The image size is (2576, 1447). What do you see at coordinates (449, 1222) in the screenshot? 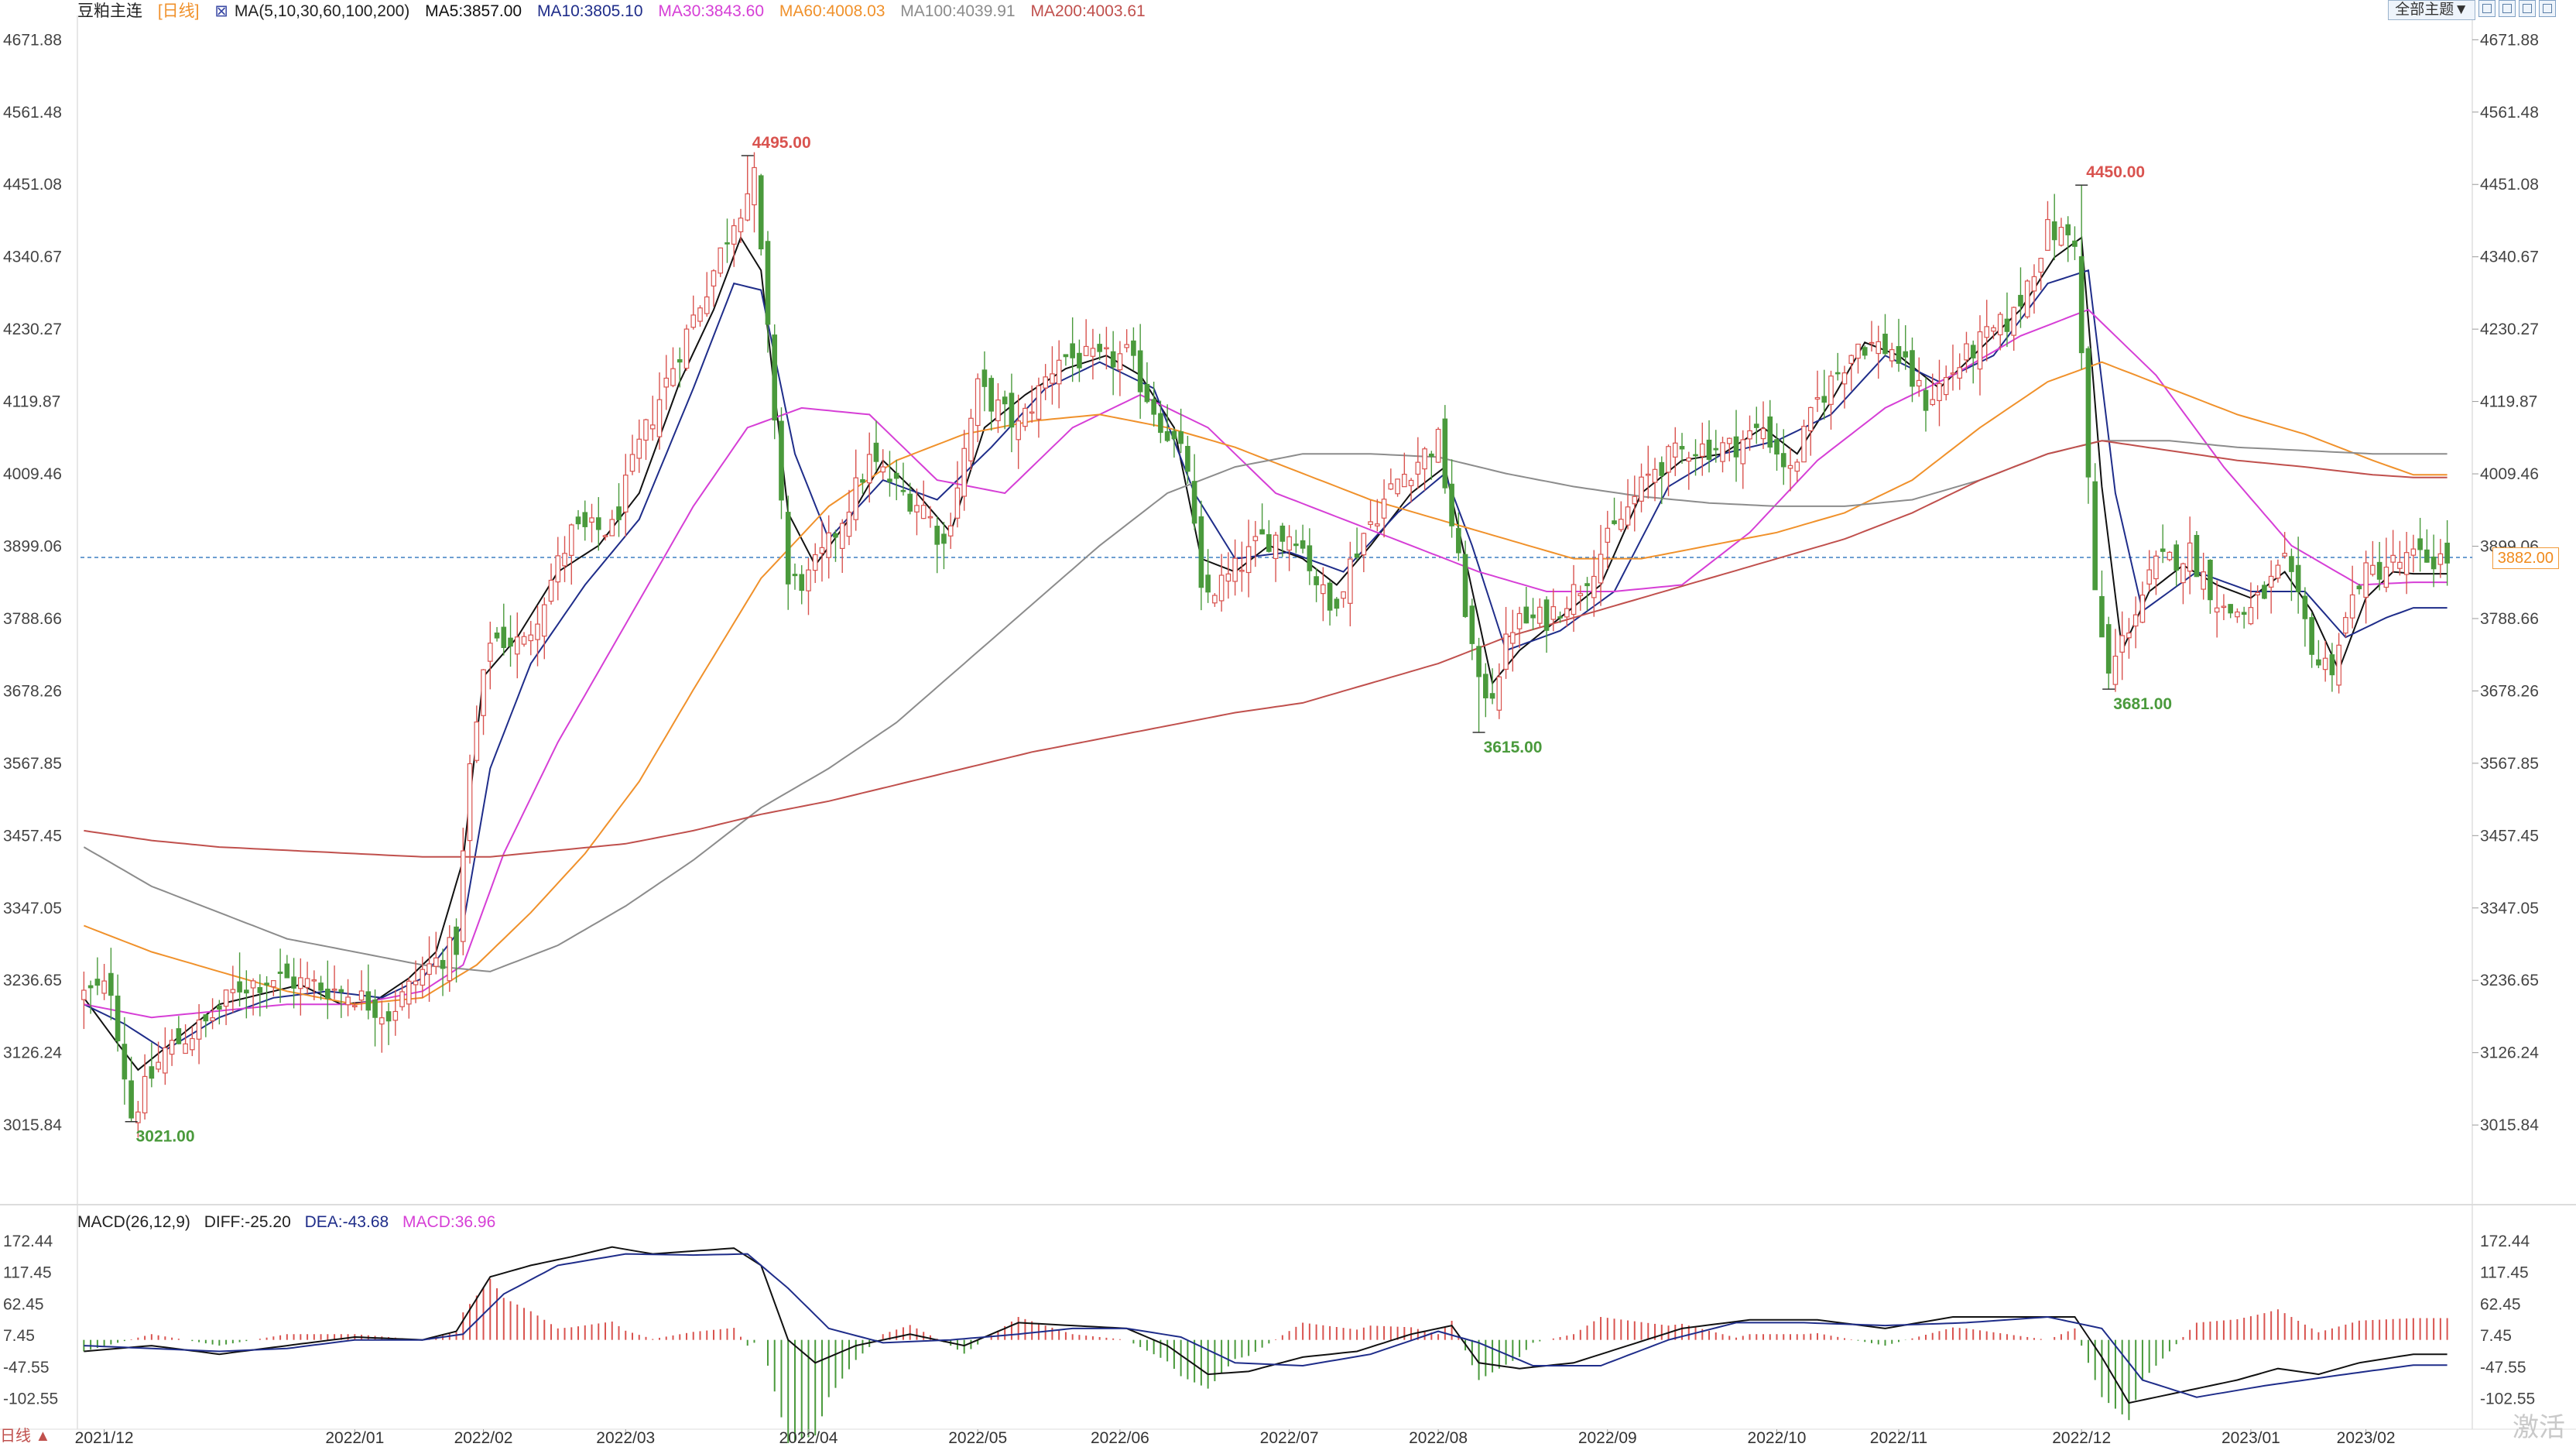
I see `macd-hist-value: MACD:36.96` at bounding box center [449, 1222].